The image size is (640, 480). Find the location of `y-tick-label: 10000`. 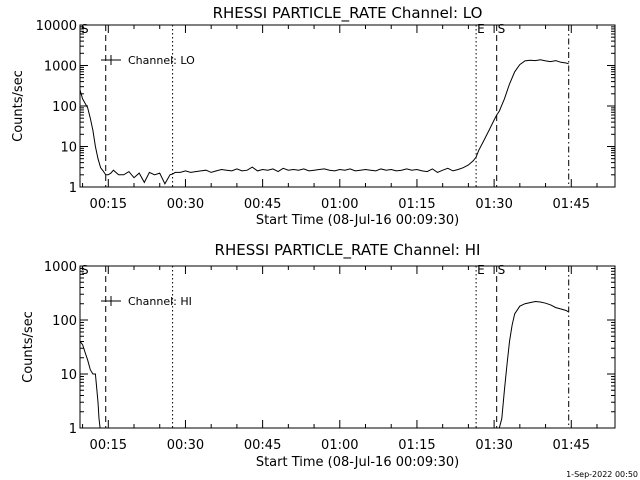

y-tick-label: 10000 is located at coordinates (56, 26).